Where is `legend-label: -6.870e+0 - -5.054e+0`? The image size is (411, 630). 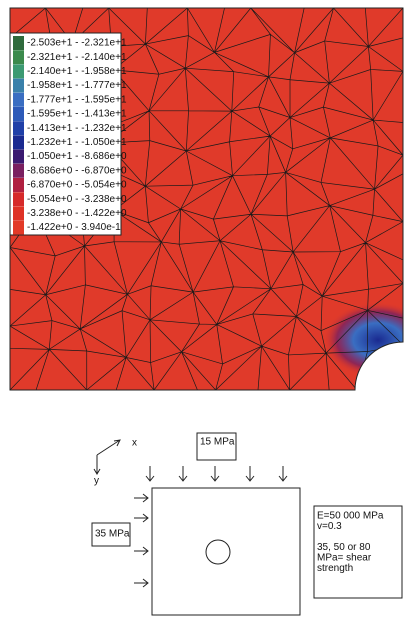
legend-label: -6.870e+0 - -5.054e+0 is located at coordinates (77, 185).